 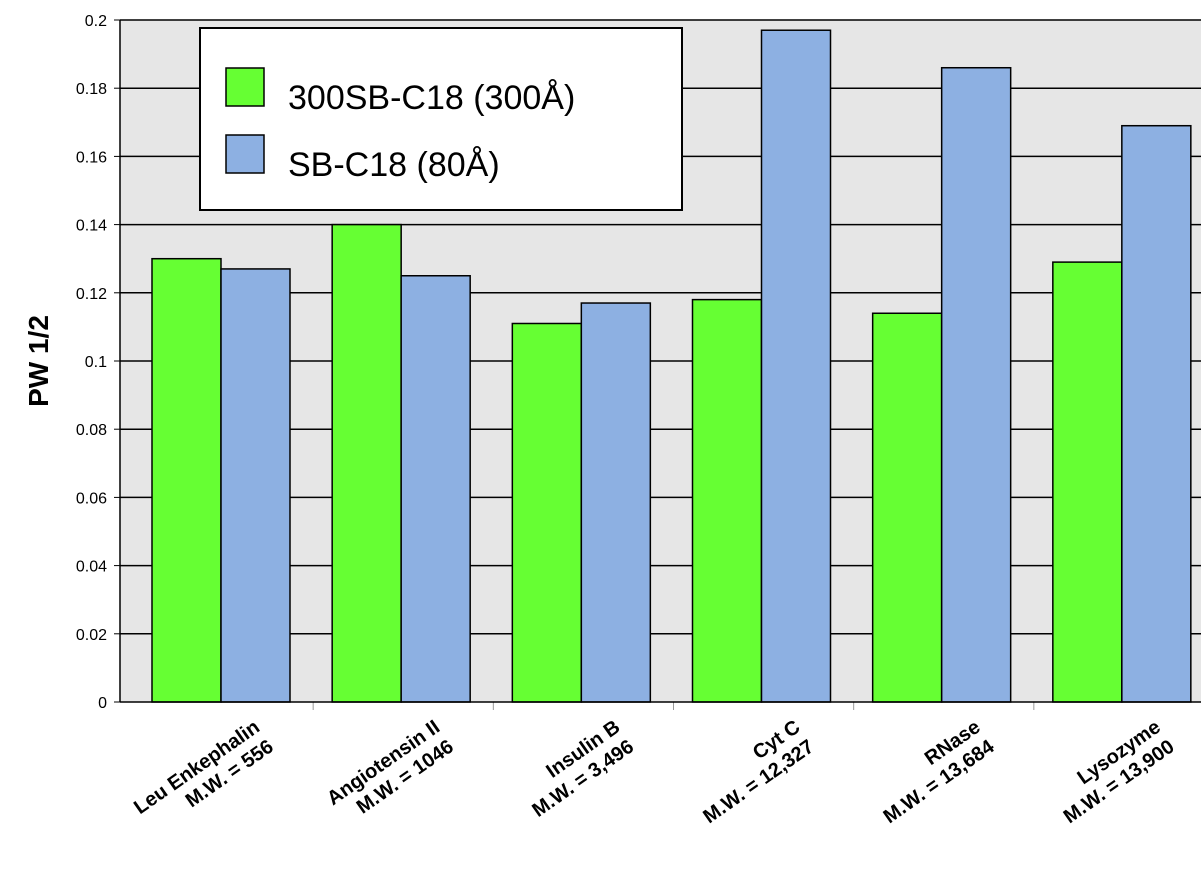 I want to click on legend-swatch-300sb, so click(x=245, y=87).